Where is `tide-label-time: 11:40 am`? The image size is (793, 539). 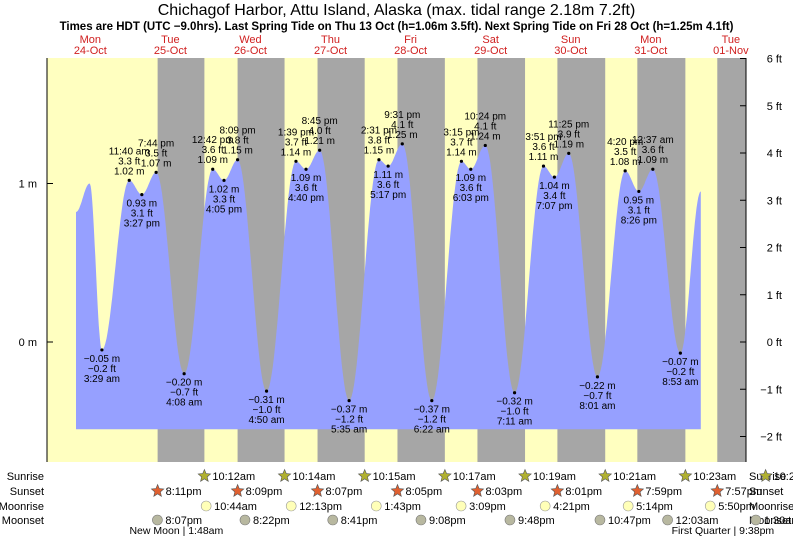
tide-label-time: 11:40 am is located at coordinates (129, 151).